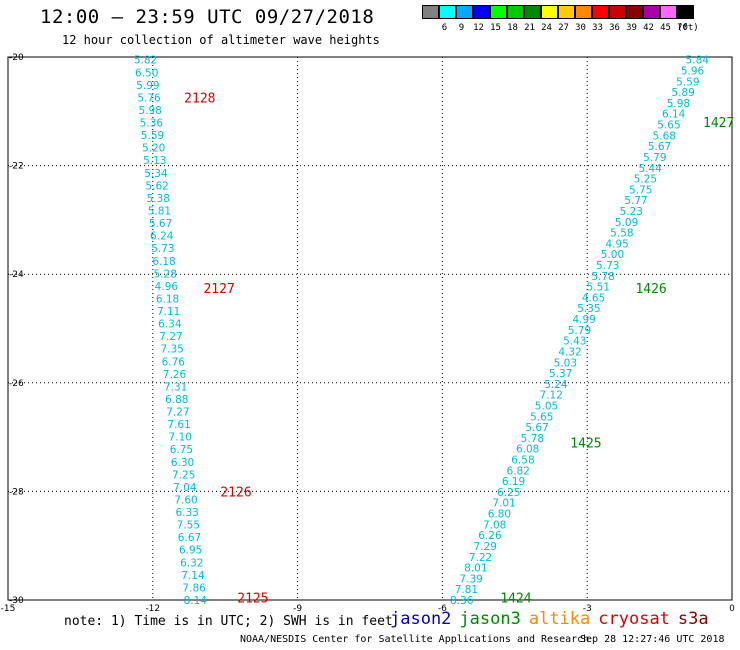  What do you see at coordinates (583, 320) in the screenshot?
I see `wave-height-value: 4.99` at bounding box center [583, 320].